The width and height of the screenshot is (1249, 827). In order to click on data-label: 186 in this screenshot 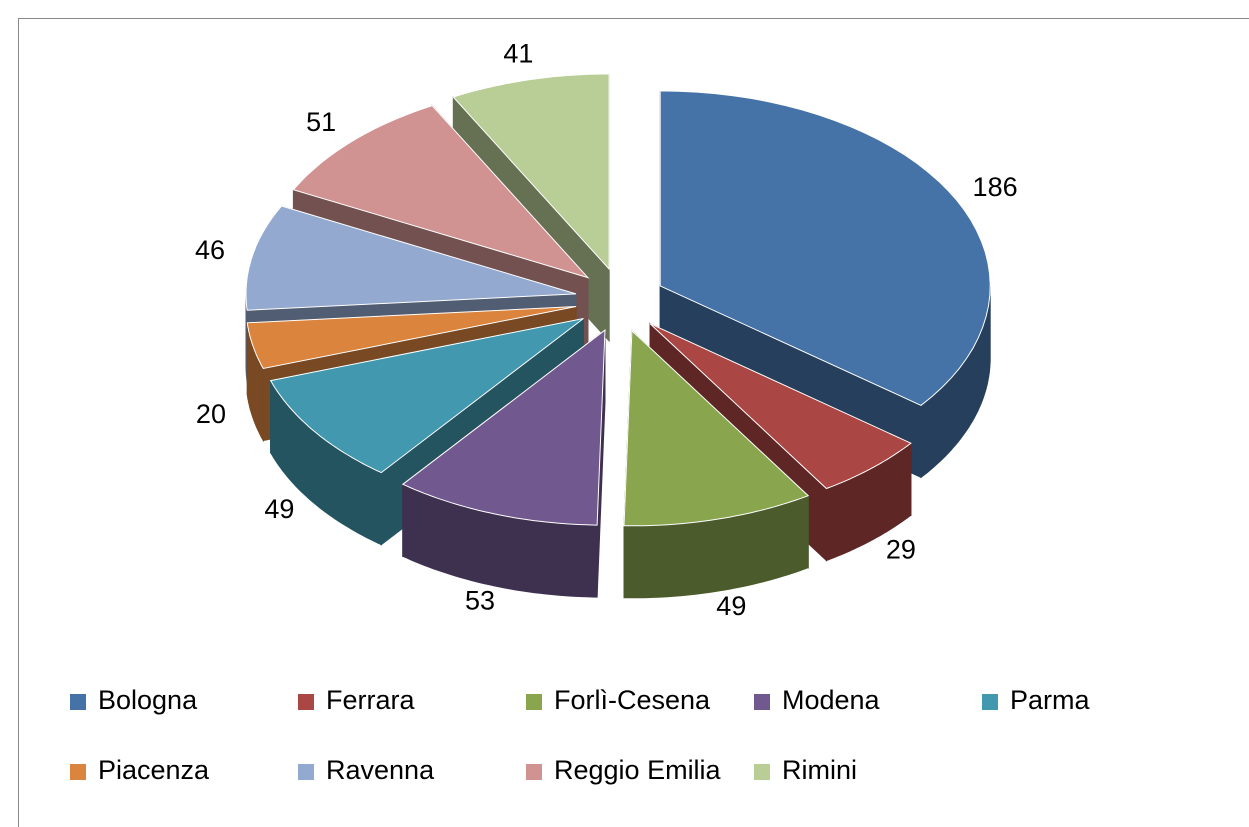, I will do `click(995, 187)`.